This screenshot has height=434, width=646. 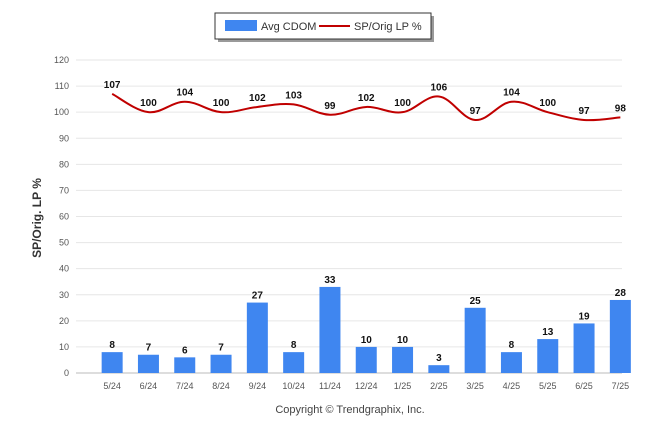 I want to click on legend-label-line: SP/Orig LP %, so click(x=388, y=27).